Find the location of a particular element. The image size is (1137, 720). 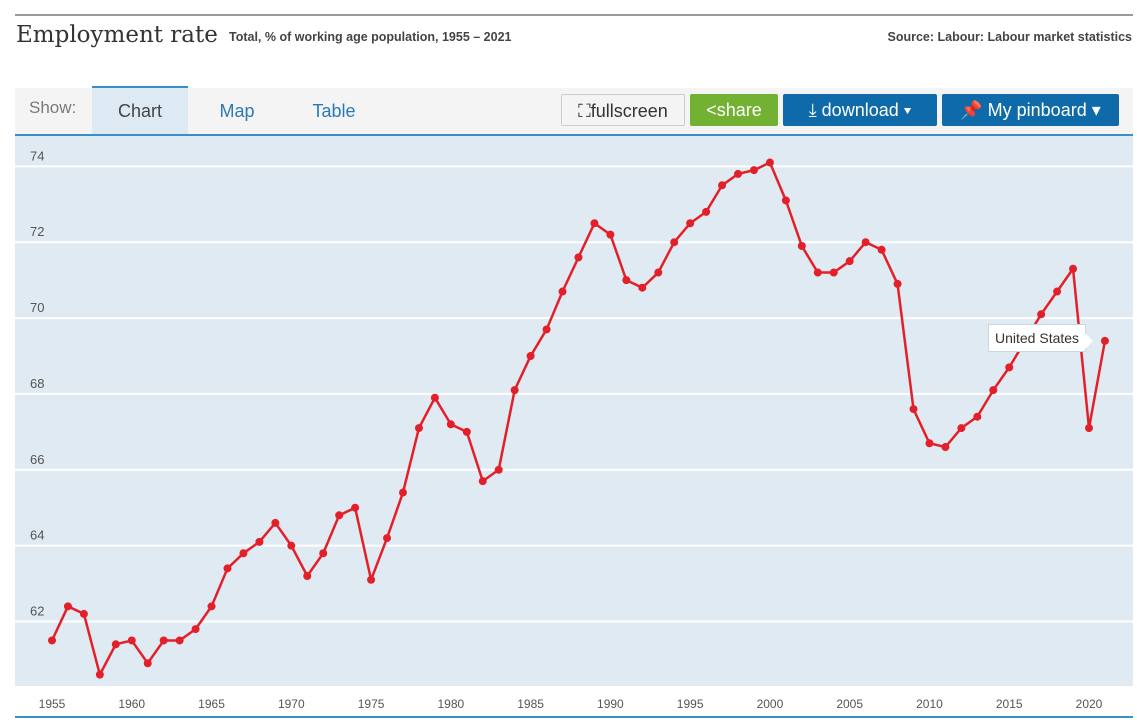

page-title: Employment rate is located at coordinates (117, 35).